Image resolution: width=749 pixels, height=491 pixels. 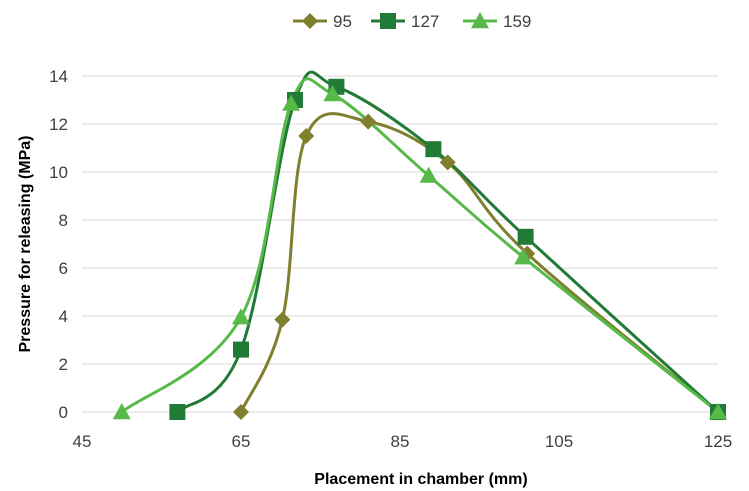 What do you see at coordinates (58, 76) in the screenshot?
I see `y-tick-label: 14` at bounding box center [58, 76].